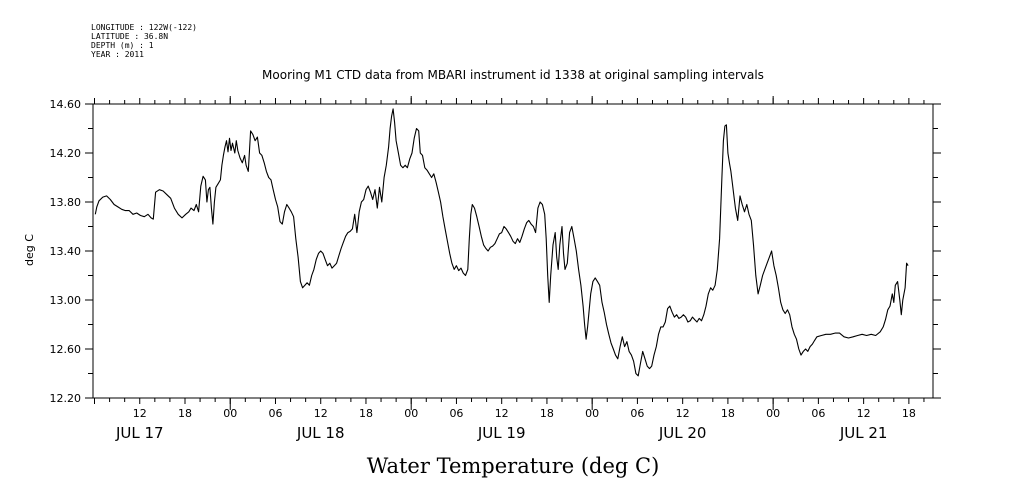 The image size is (1009, 504). Describe the element at coordinates (66, 104) in the screenshot. I see `y-tick-label: 14.60` at that location.